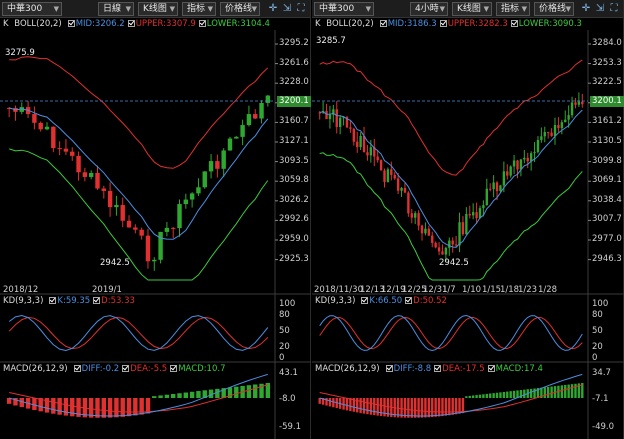 The image size is (624, 439). Describe the element at coordinates (607, 141) in the screenshot. I see `price-tick: 3130.5` at that location.